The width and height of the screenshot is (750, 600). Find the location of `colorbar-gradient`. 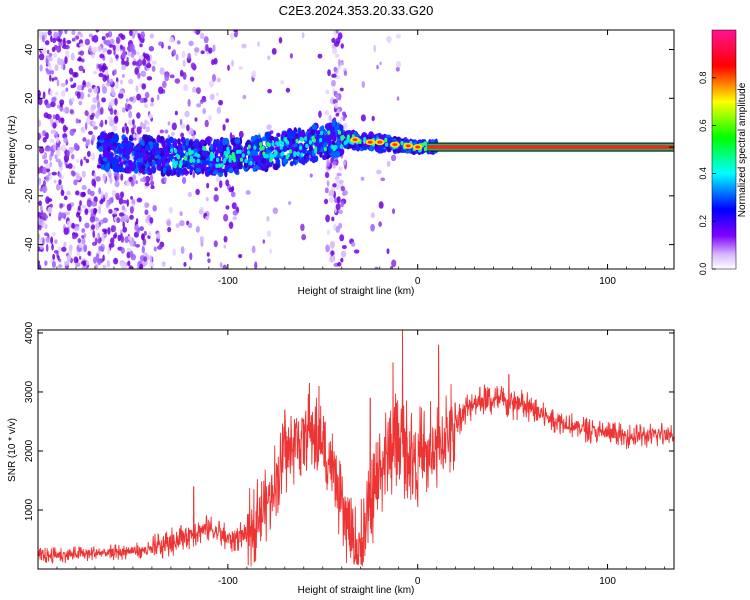

colorbar-gradient is located at coordinates (724, 149).